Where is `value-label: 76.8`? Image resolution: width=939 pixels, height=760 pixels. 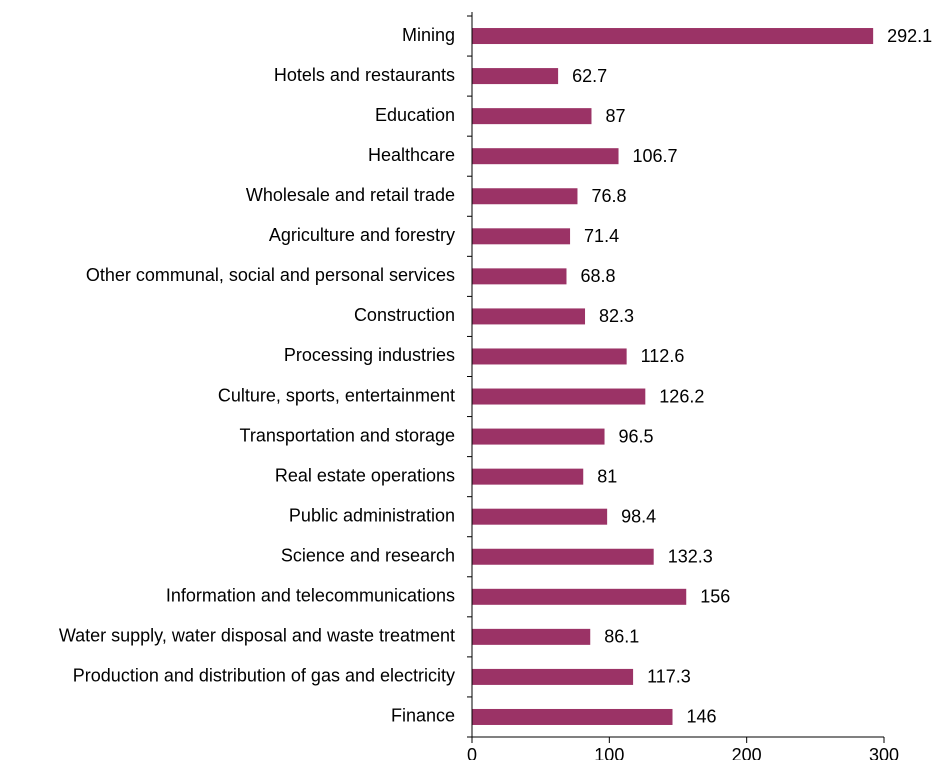 value-label: 76.8 is located at coordinates (608, 196).